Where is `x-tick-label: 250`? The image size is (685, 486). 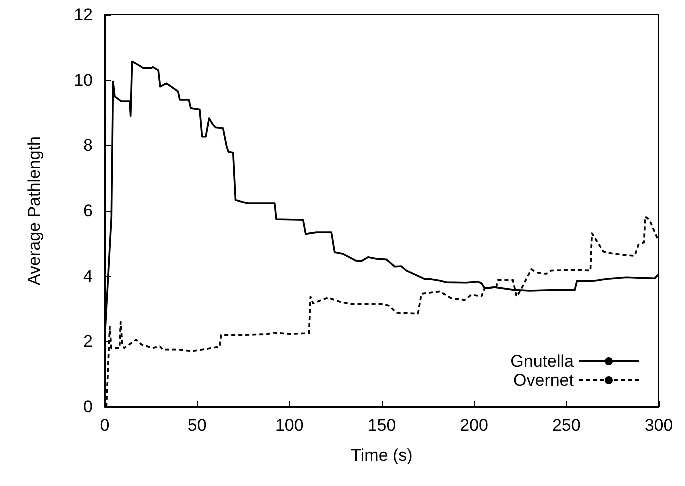 x-tick-label: 250 is located at coordinates (566, 425).